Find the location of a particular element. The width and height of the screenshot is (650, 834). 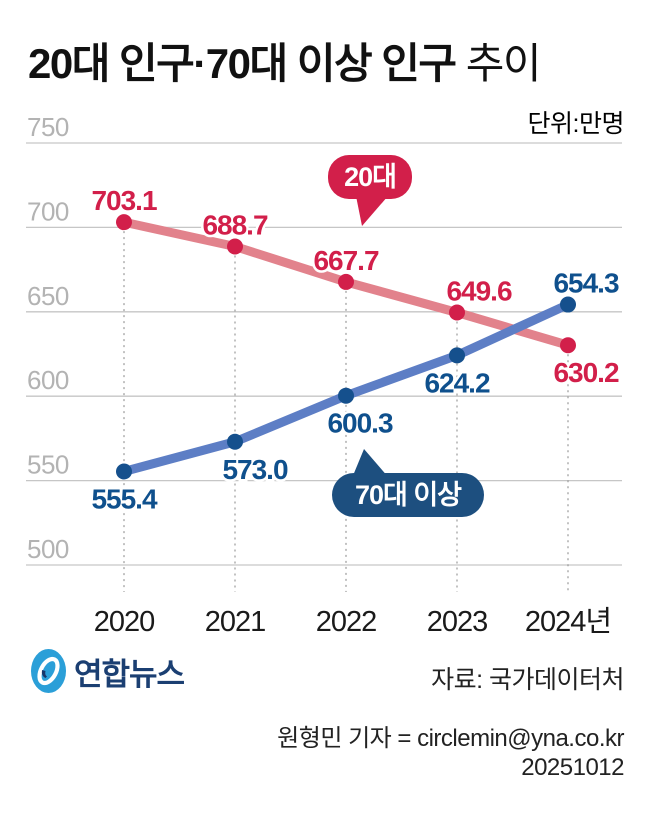

publish-date: 20251012 is located at coordinates (572, 767).